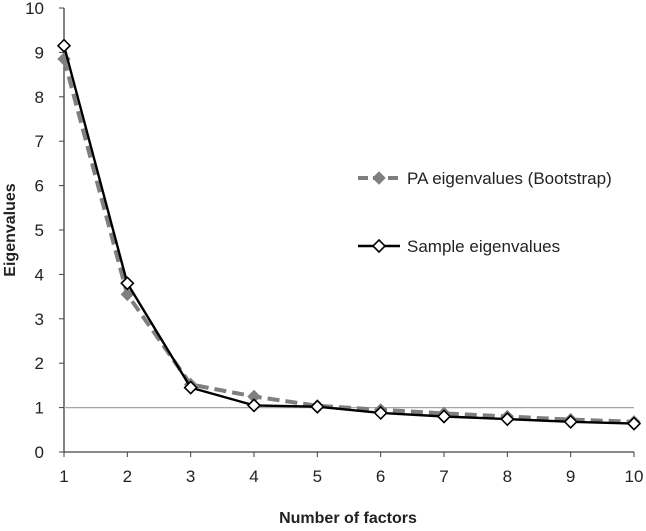 This screenshot has height=531, width=646. I want to click on y-tick-label: 5, so click(39, 230).